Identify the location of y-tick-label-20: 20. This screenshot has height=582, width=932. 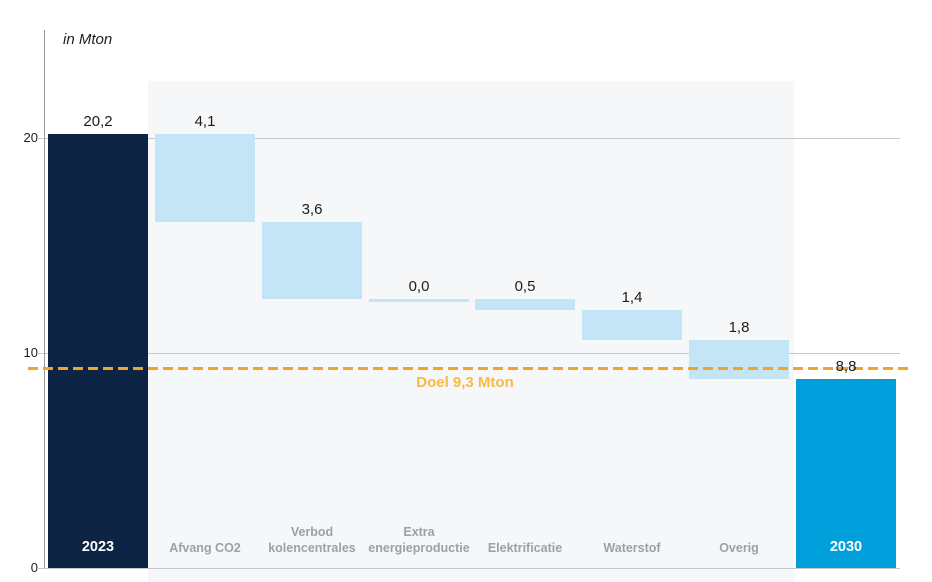
(30, 137).